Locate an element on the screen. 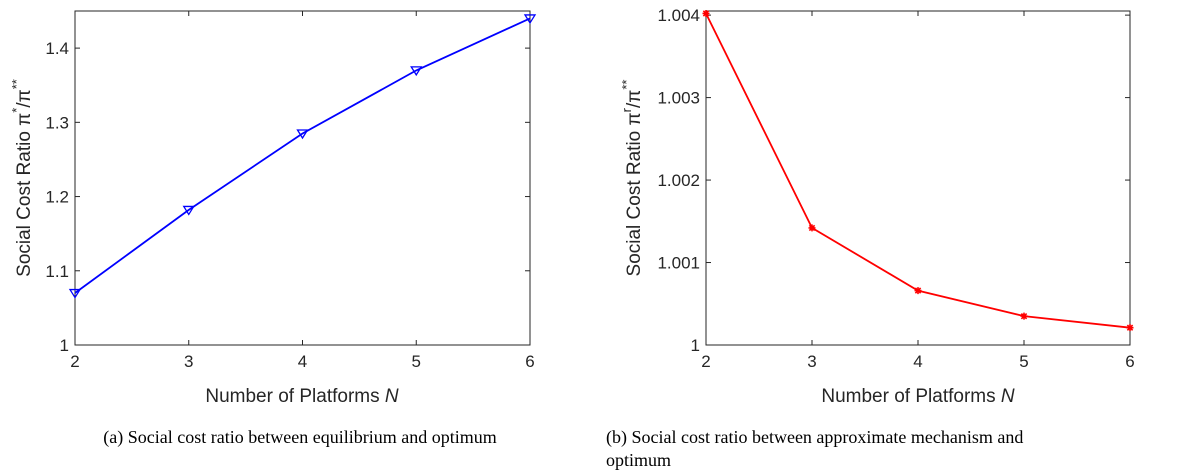 Image resolution: width=1190 pixels, height=470 pixels. chart-b-x-tick-label: 3 is located at coordinates (811, 361).